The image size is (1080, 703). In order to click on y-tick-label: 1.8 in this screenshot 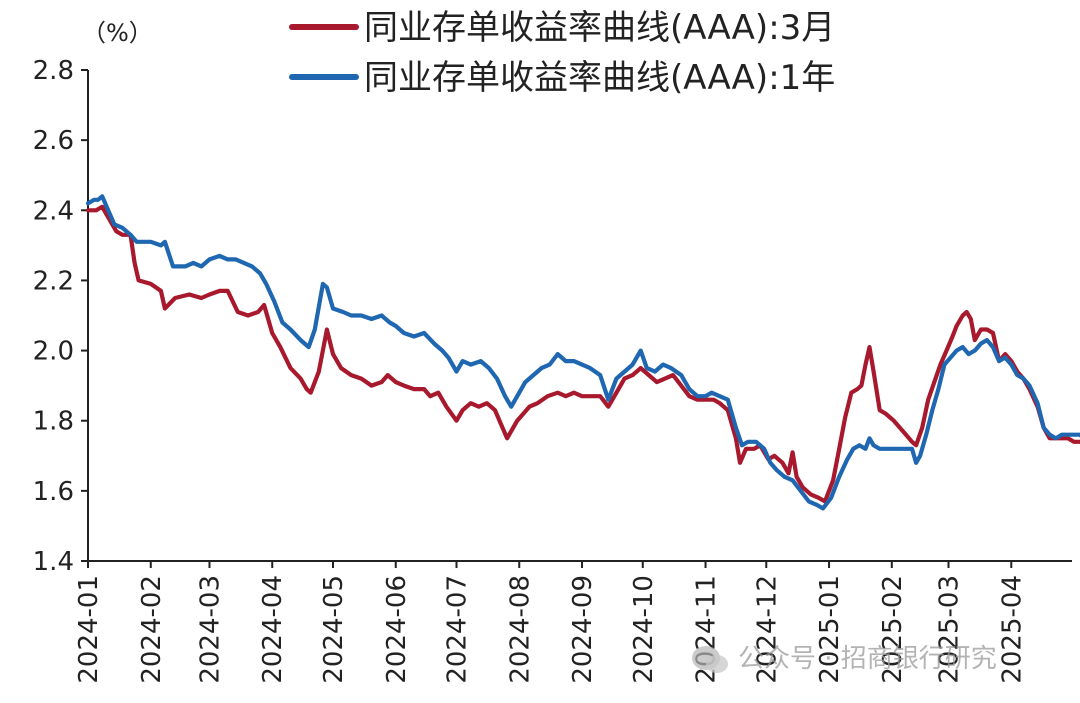, I will do `click(53, 422)`.